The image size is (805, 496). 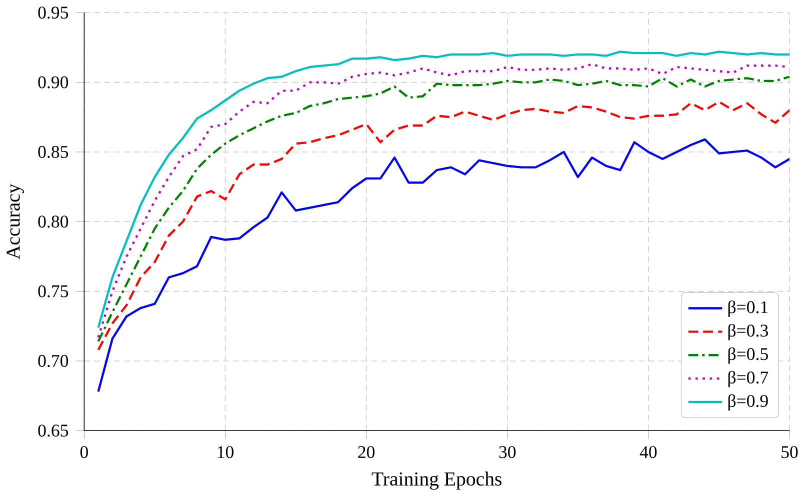 What do you see at coordinates (648, 452) in the screenshot?
I see `x-tick-label: 40` at bounding box center [648, 452].